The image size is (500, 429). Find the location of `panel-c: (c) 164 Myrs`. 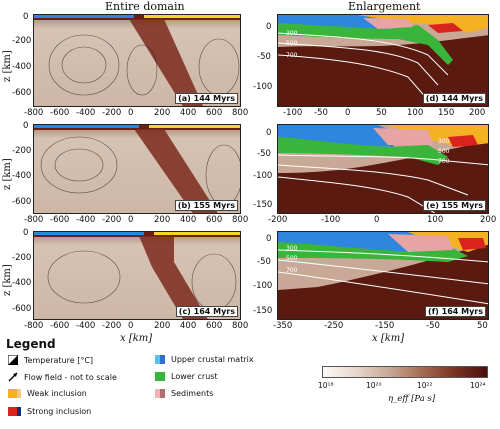

panel-c: (c) 164 Myrs is located at coordinates (137, 275).